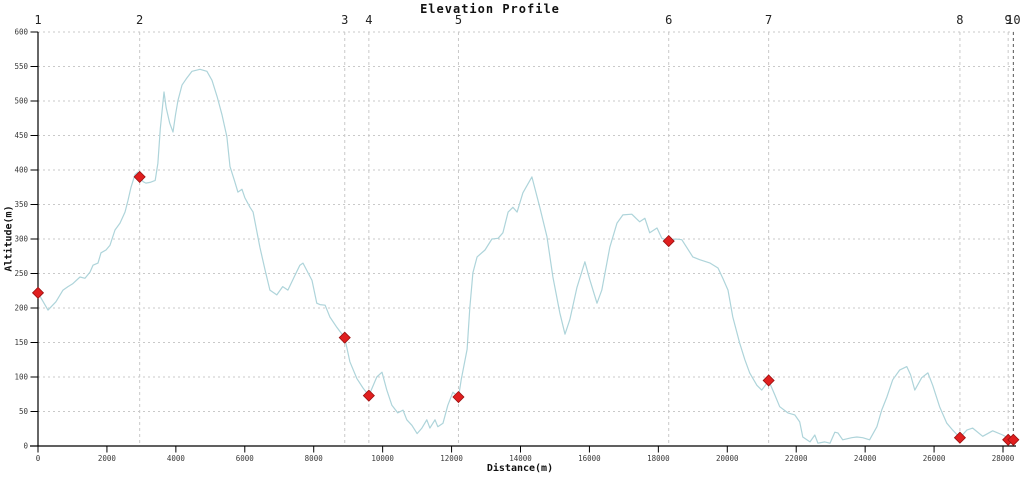 This screenshot has width=1024, height=480. I want to click on x-tick-label: 0, so click(38, 458).